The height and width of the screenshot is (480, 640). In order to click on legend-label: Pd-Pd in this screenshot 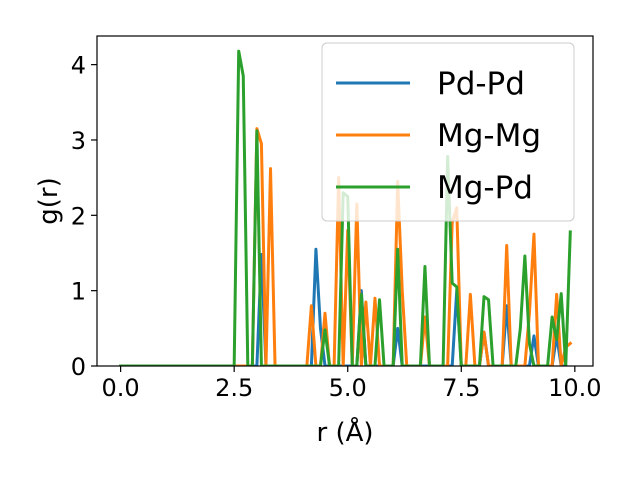, I will do `click(481, 84)`.